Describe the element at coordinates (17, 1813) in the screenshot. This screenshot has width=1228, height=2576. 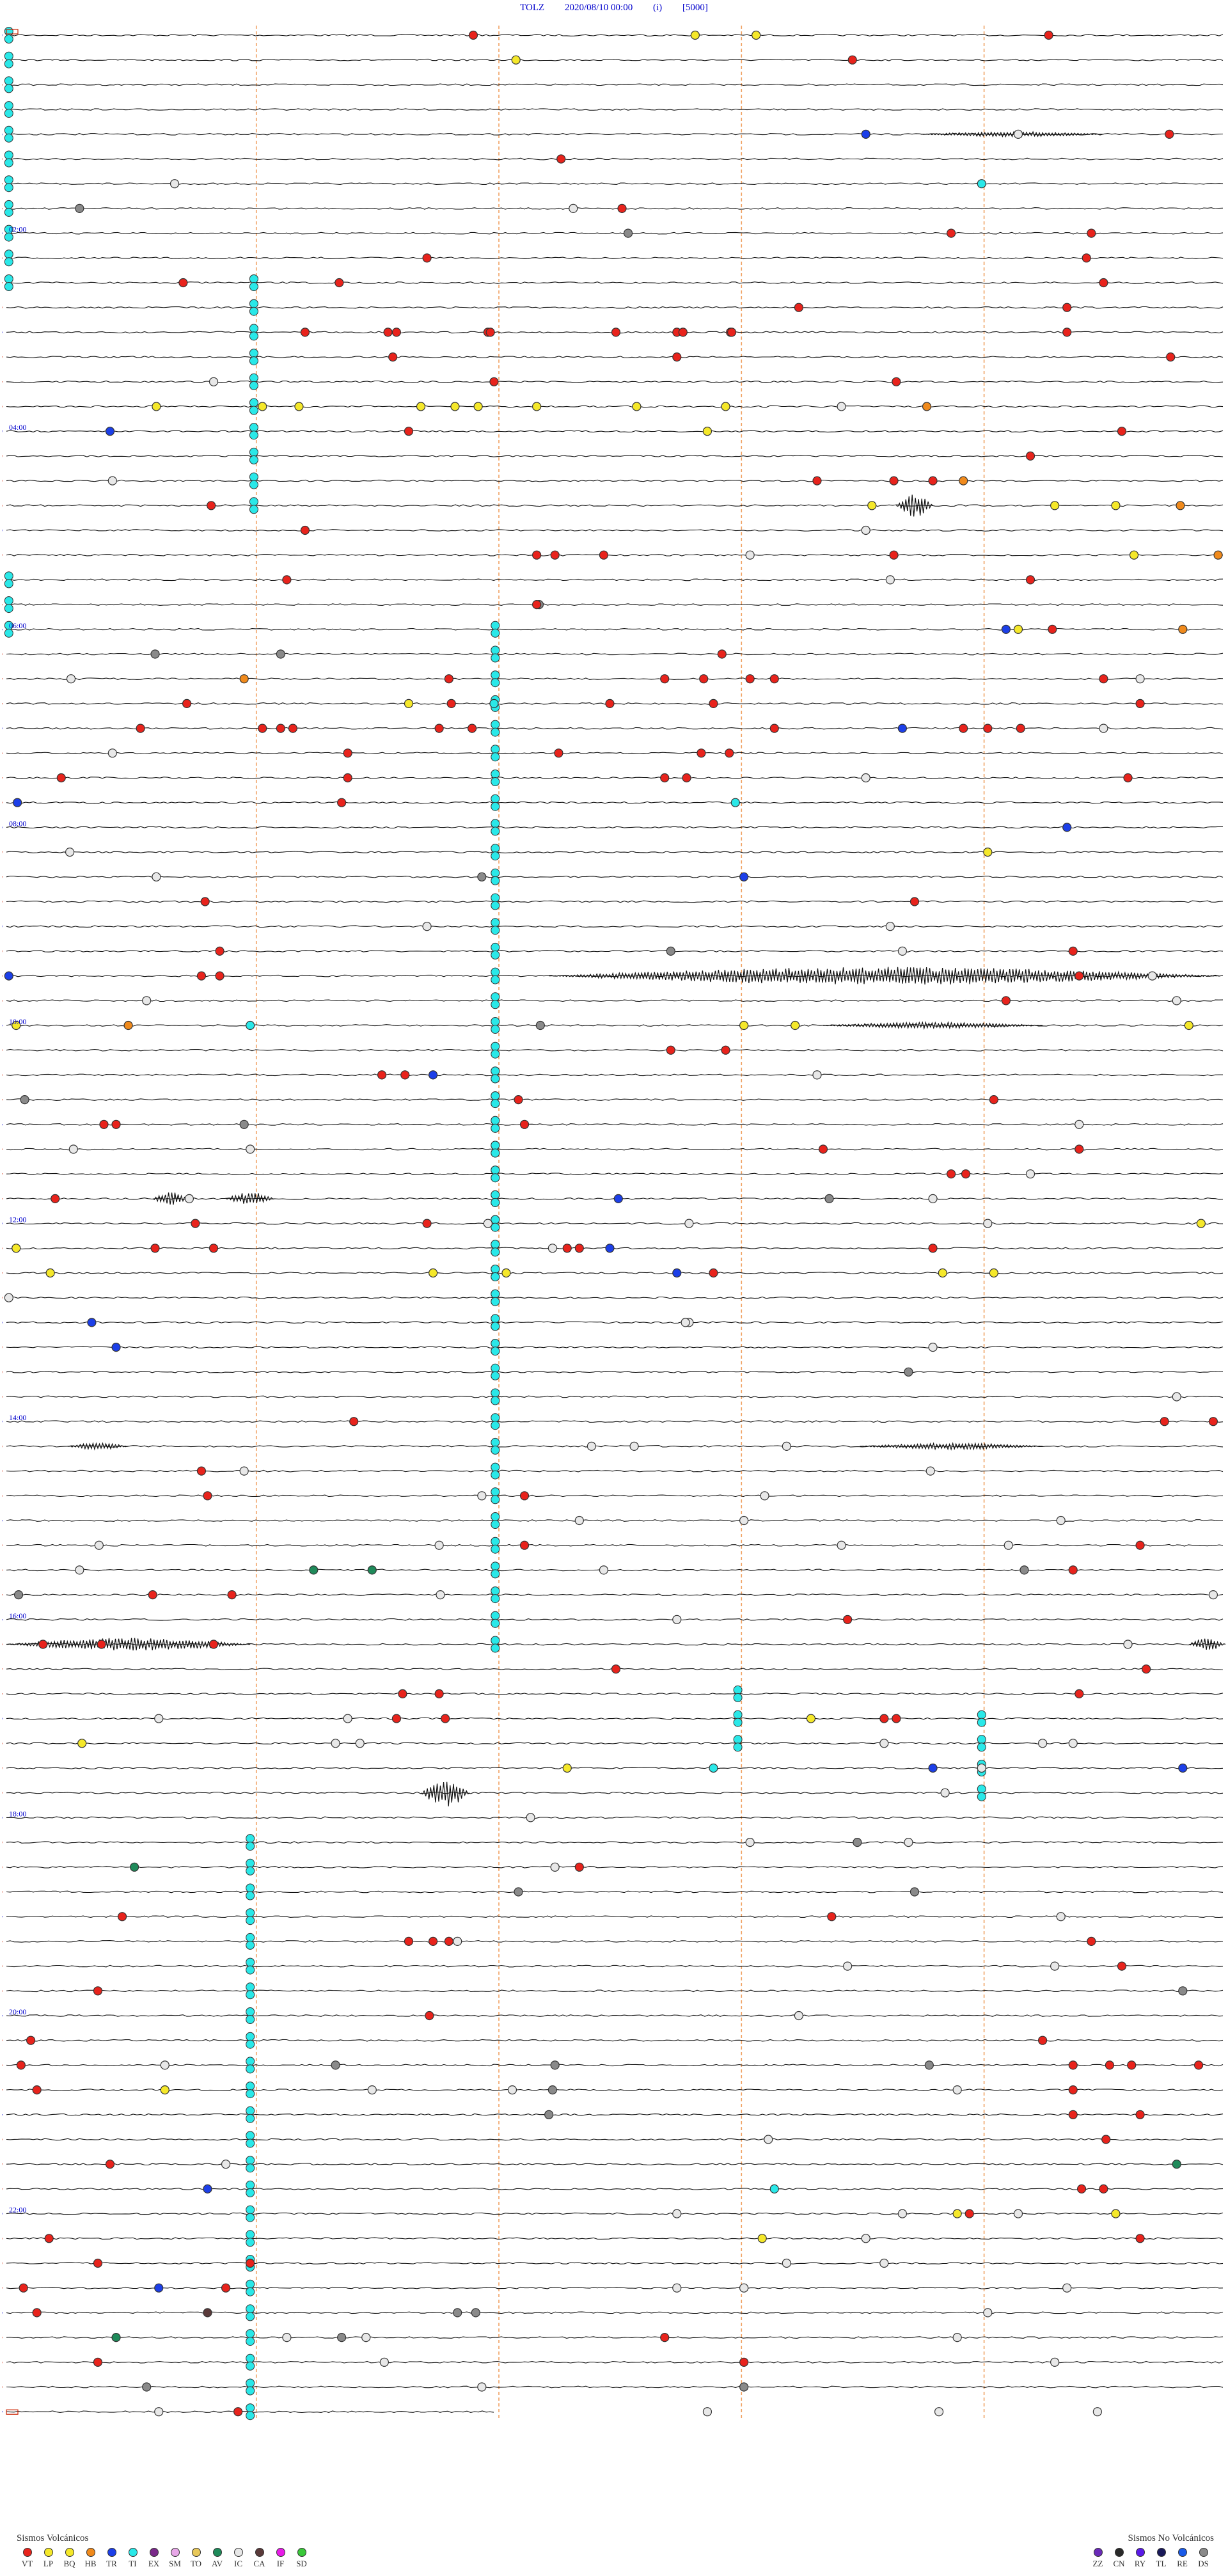
I see `hour-label: 18:00` at that location.